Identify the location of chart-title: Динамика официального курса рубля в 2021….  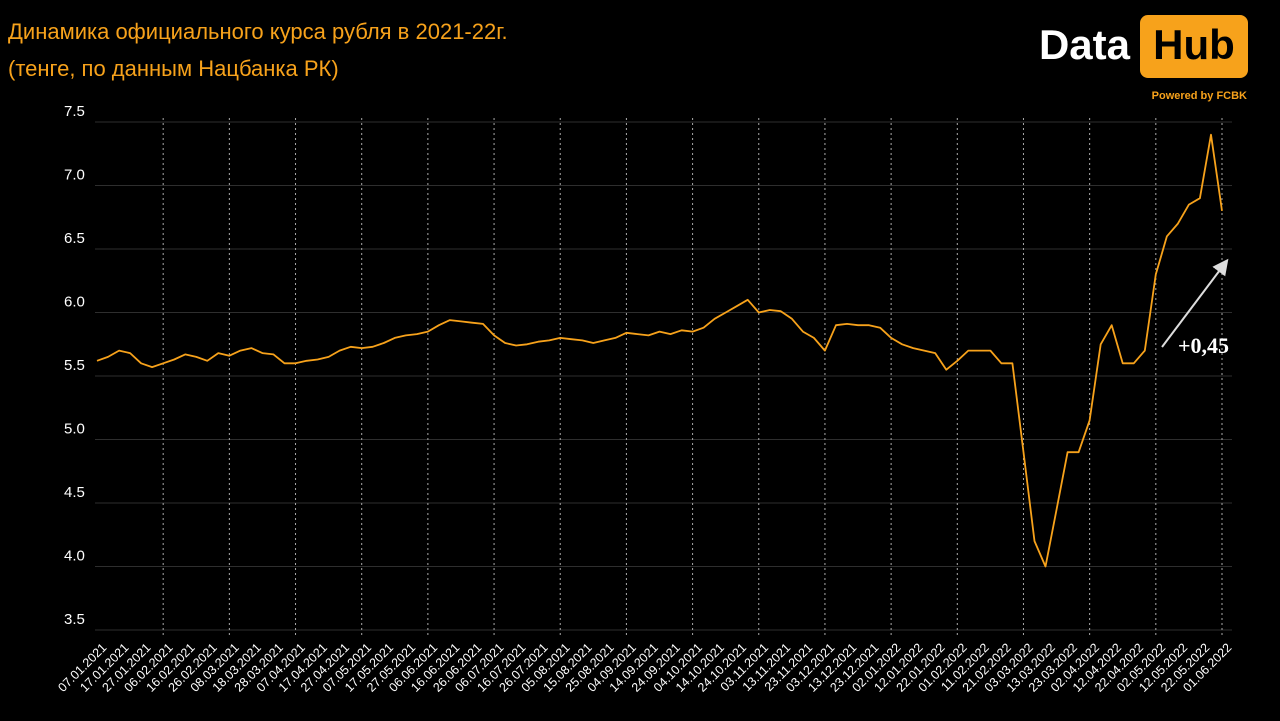
(258, 31).